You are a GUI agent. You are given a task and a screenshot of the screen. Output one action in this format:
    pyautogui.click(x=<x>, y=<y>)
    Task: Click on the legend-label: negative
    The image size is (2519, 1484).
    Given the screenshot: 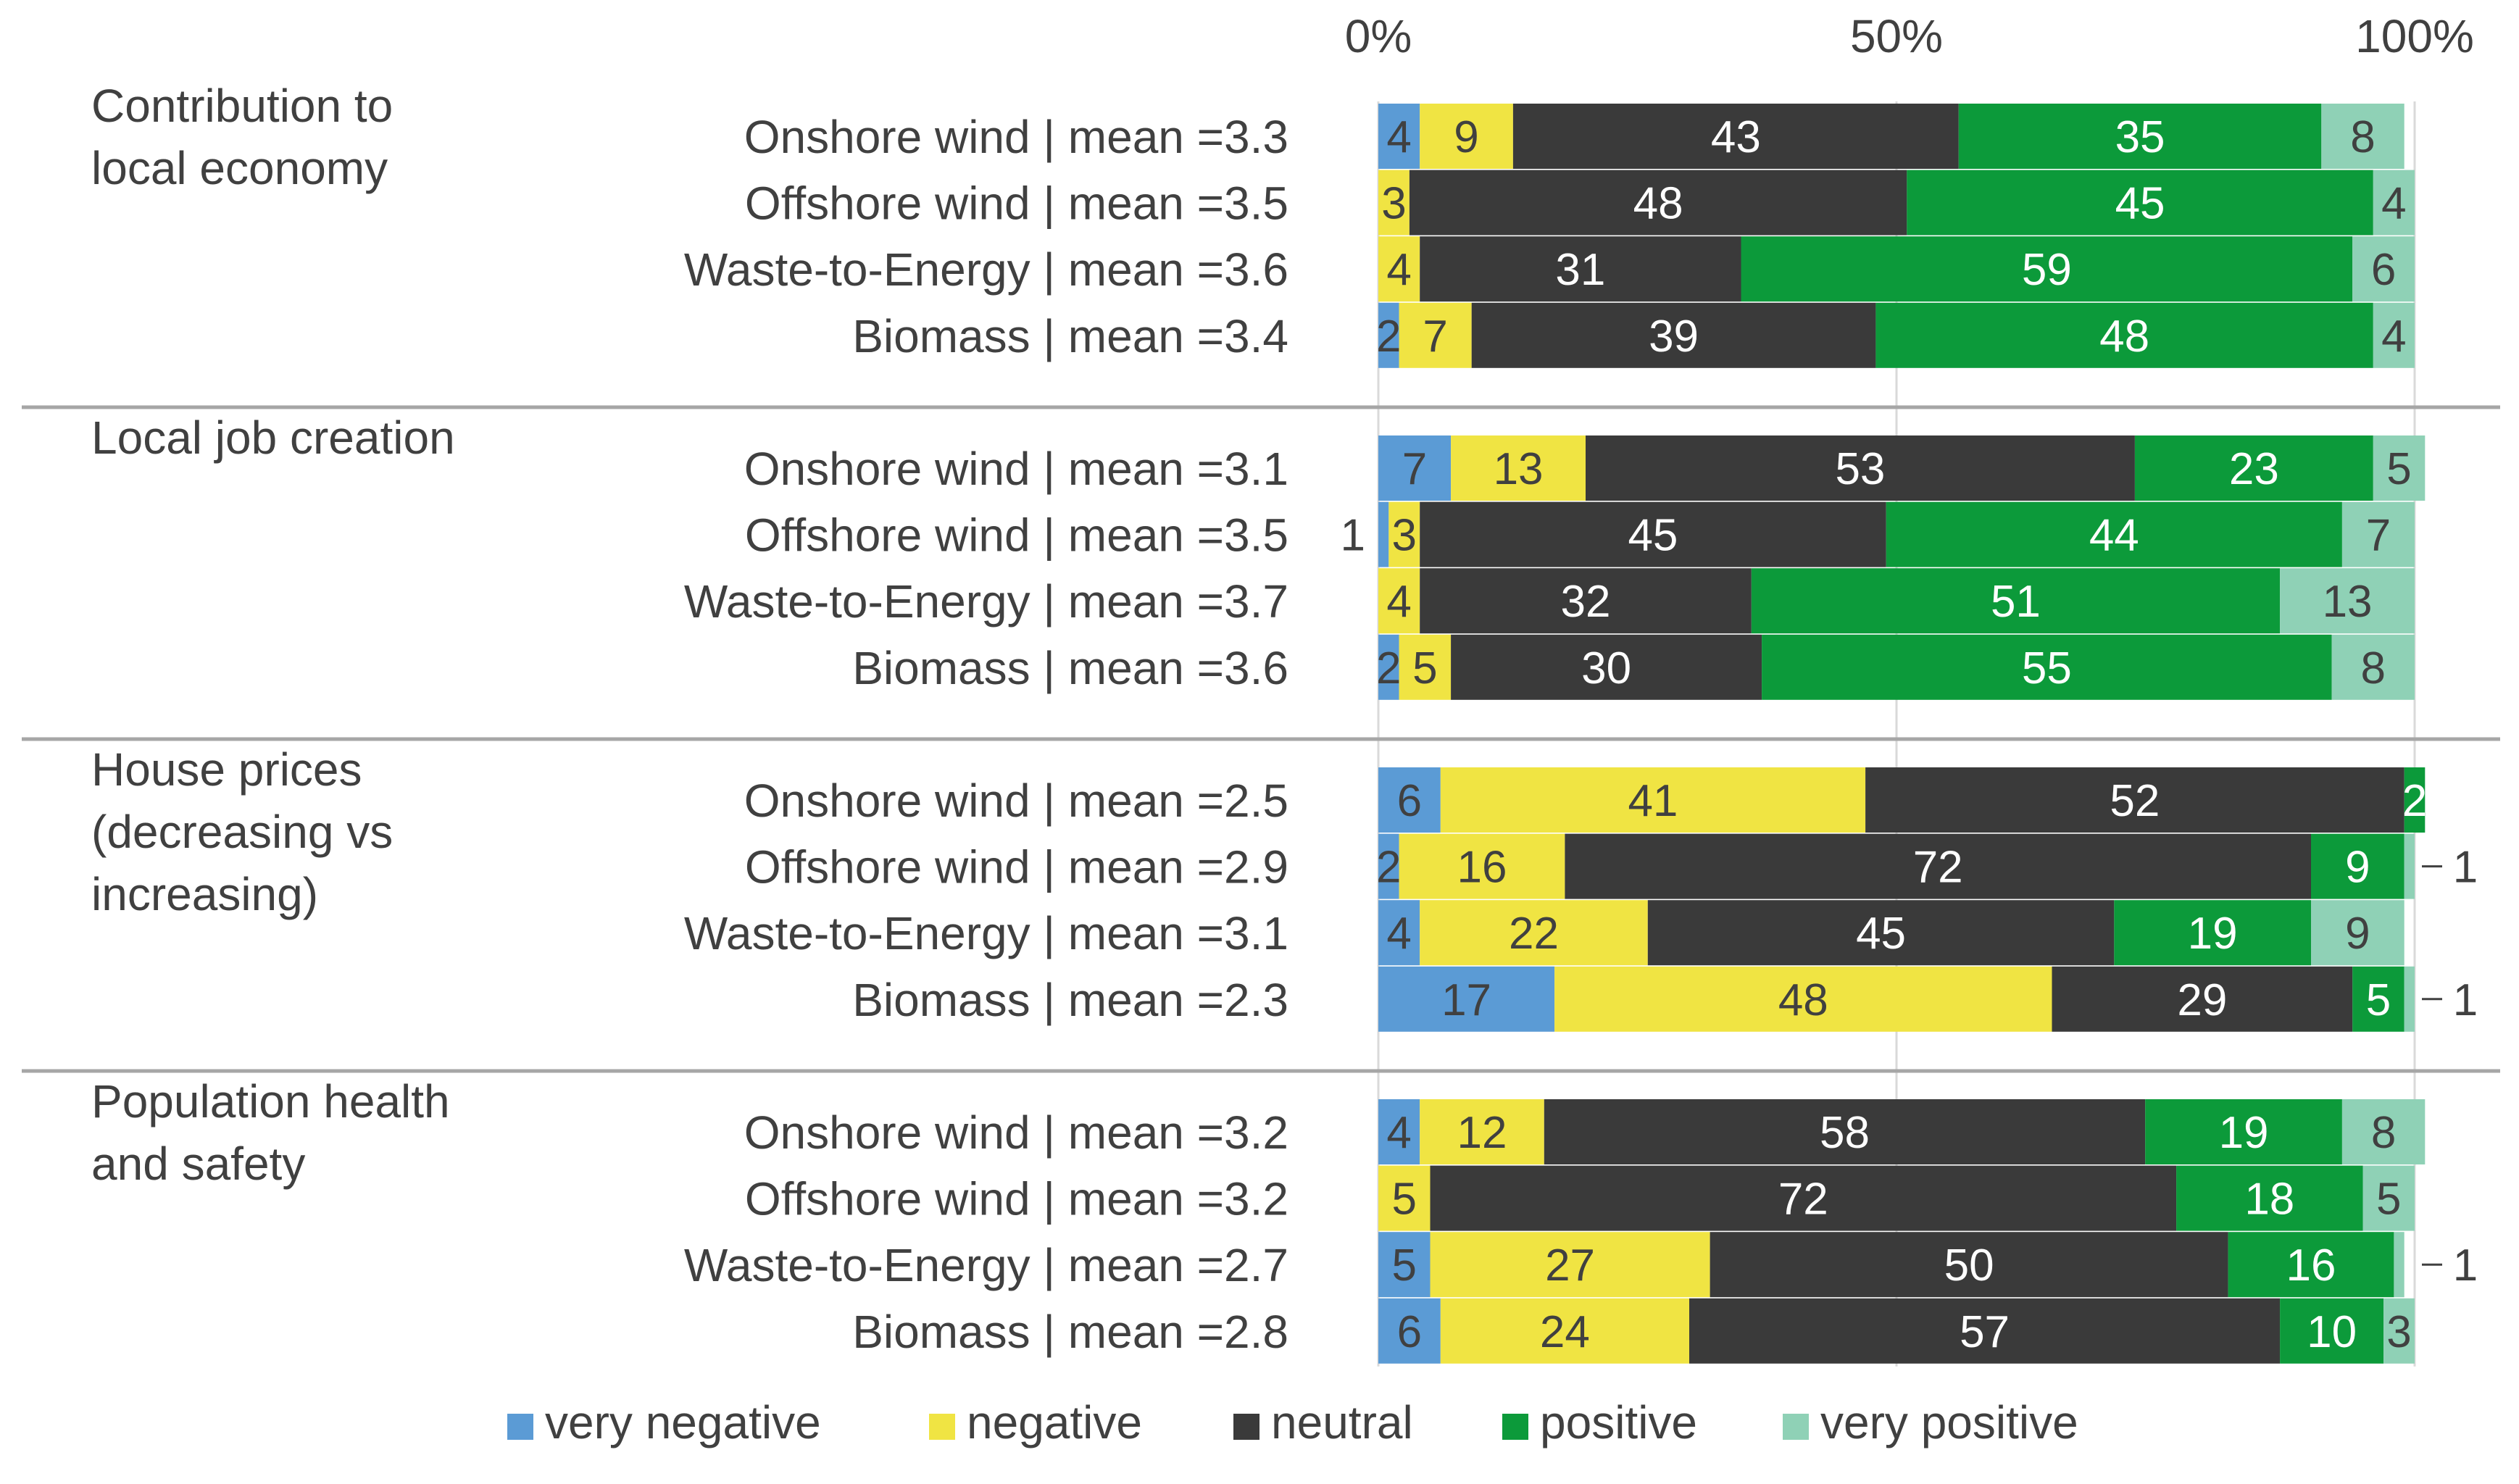 What is the action you would take?
    pyautogui.click(x=1054, y=1422)
    